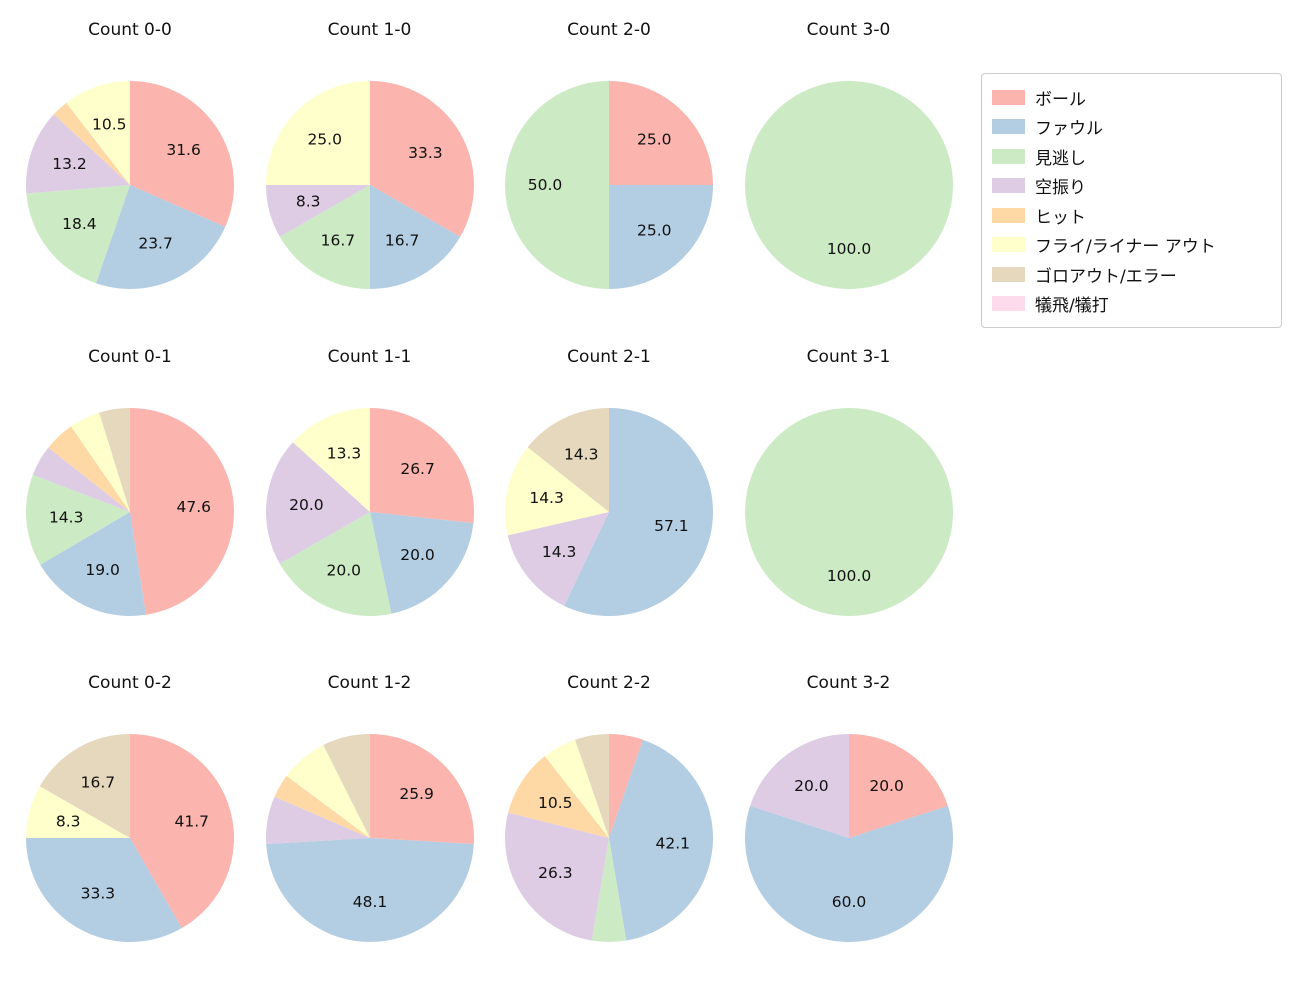  What do you see at coordinates (369, 30) in the screenshot?
I see `chart-title: Count 1-0` at bounding box center [369, 30].